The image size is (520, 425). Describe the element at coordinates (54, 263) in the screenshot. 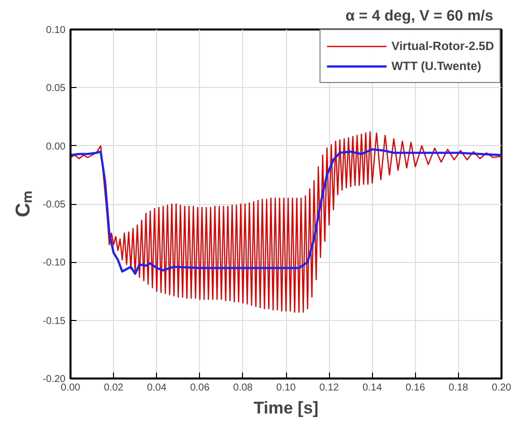

I see `y-tick-label: -0.10` at that location.